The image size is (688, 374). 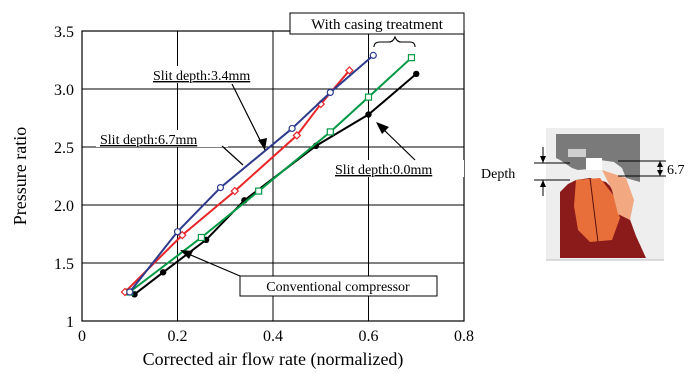 I want to click on dim-arrowhead-top, so click(x=660, y=164).